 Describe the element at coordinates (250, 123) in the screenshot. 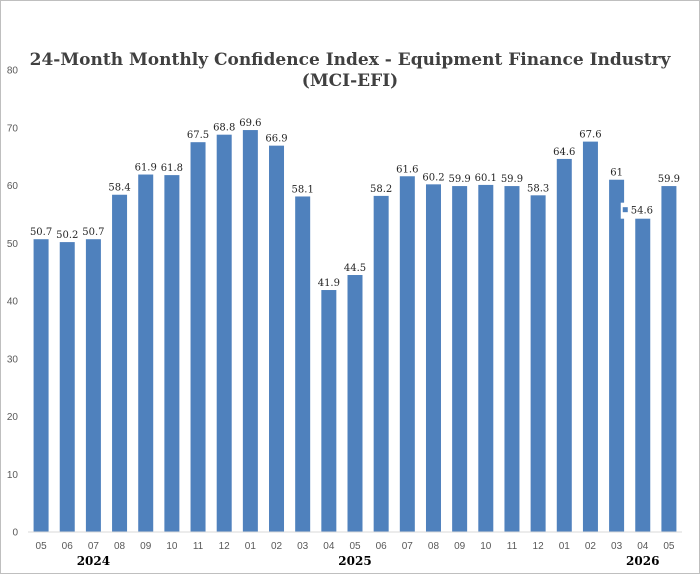

I see `data-label: 69.6` at that location.